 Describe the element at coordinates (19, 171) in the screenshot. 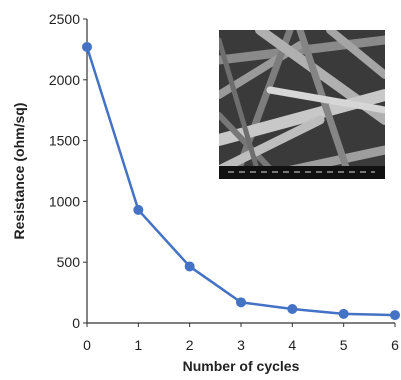

I see `y-axis-title: Resistance (ohm/sq)` at that location.